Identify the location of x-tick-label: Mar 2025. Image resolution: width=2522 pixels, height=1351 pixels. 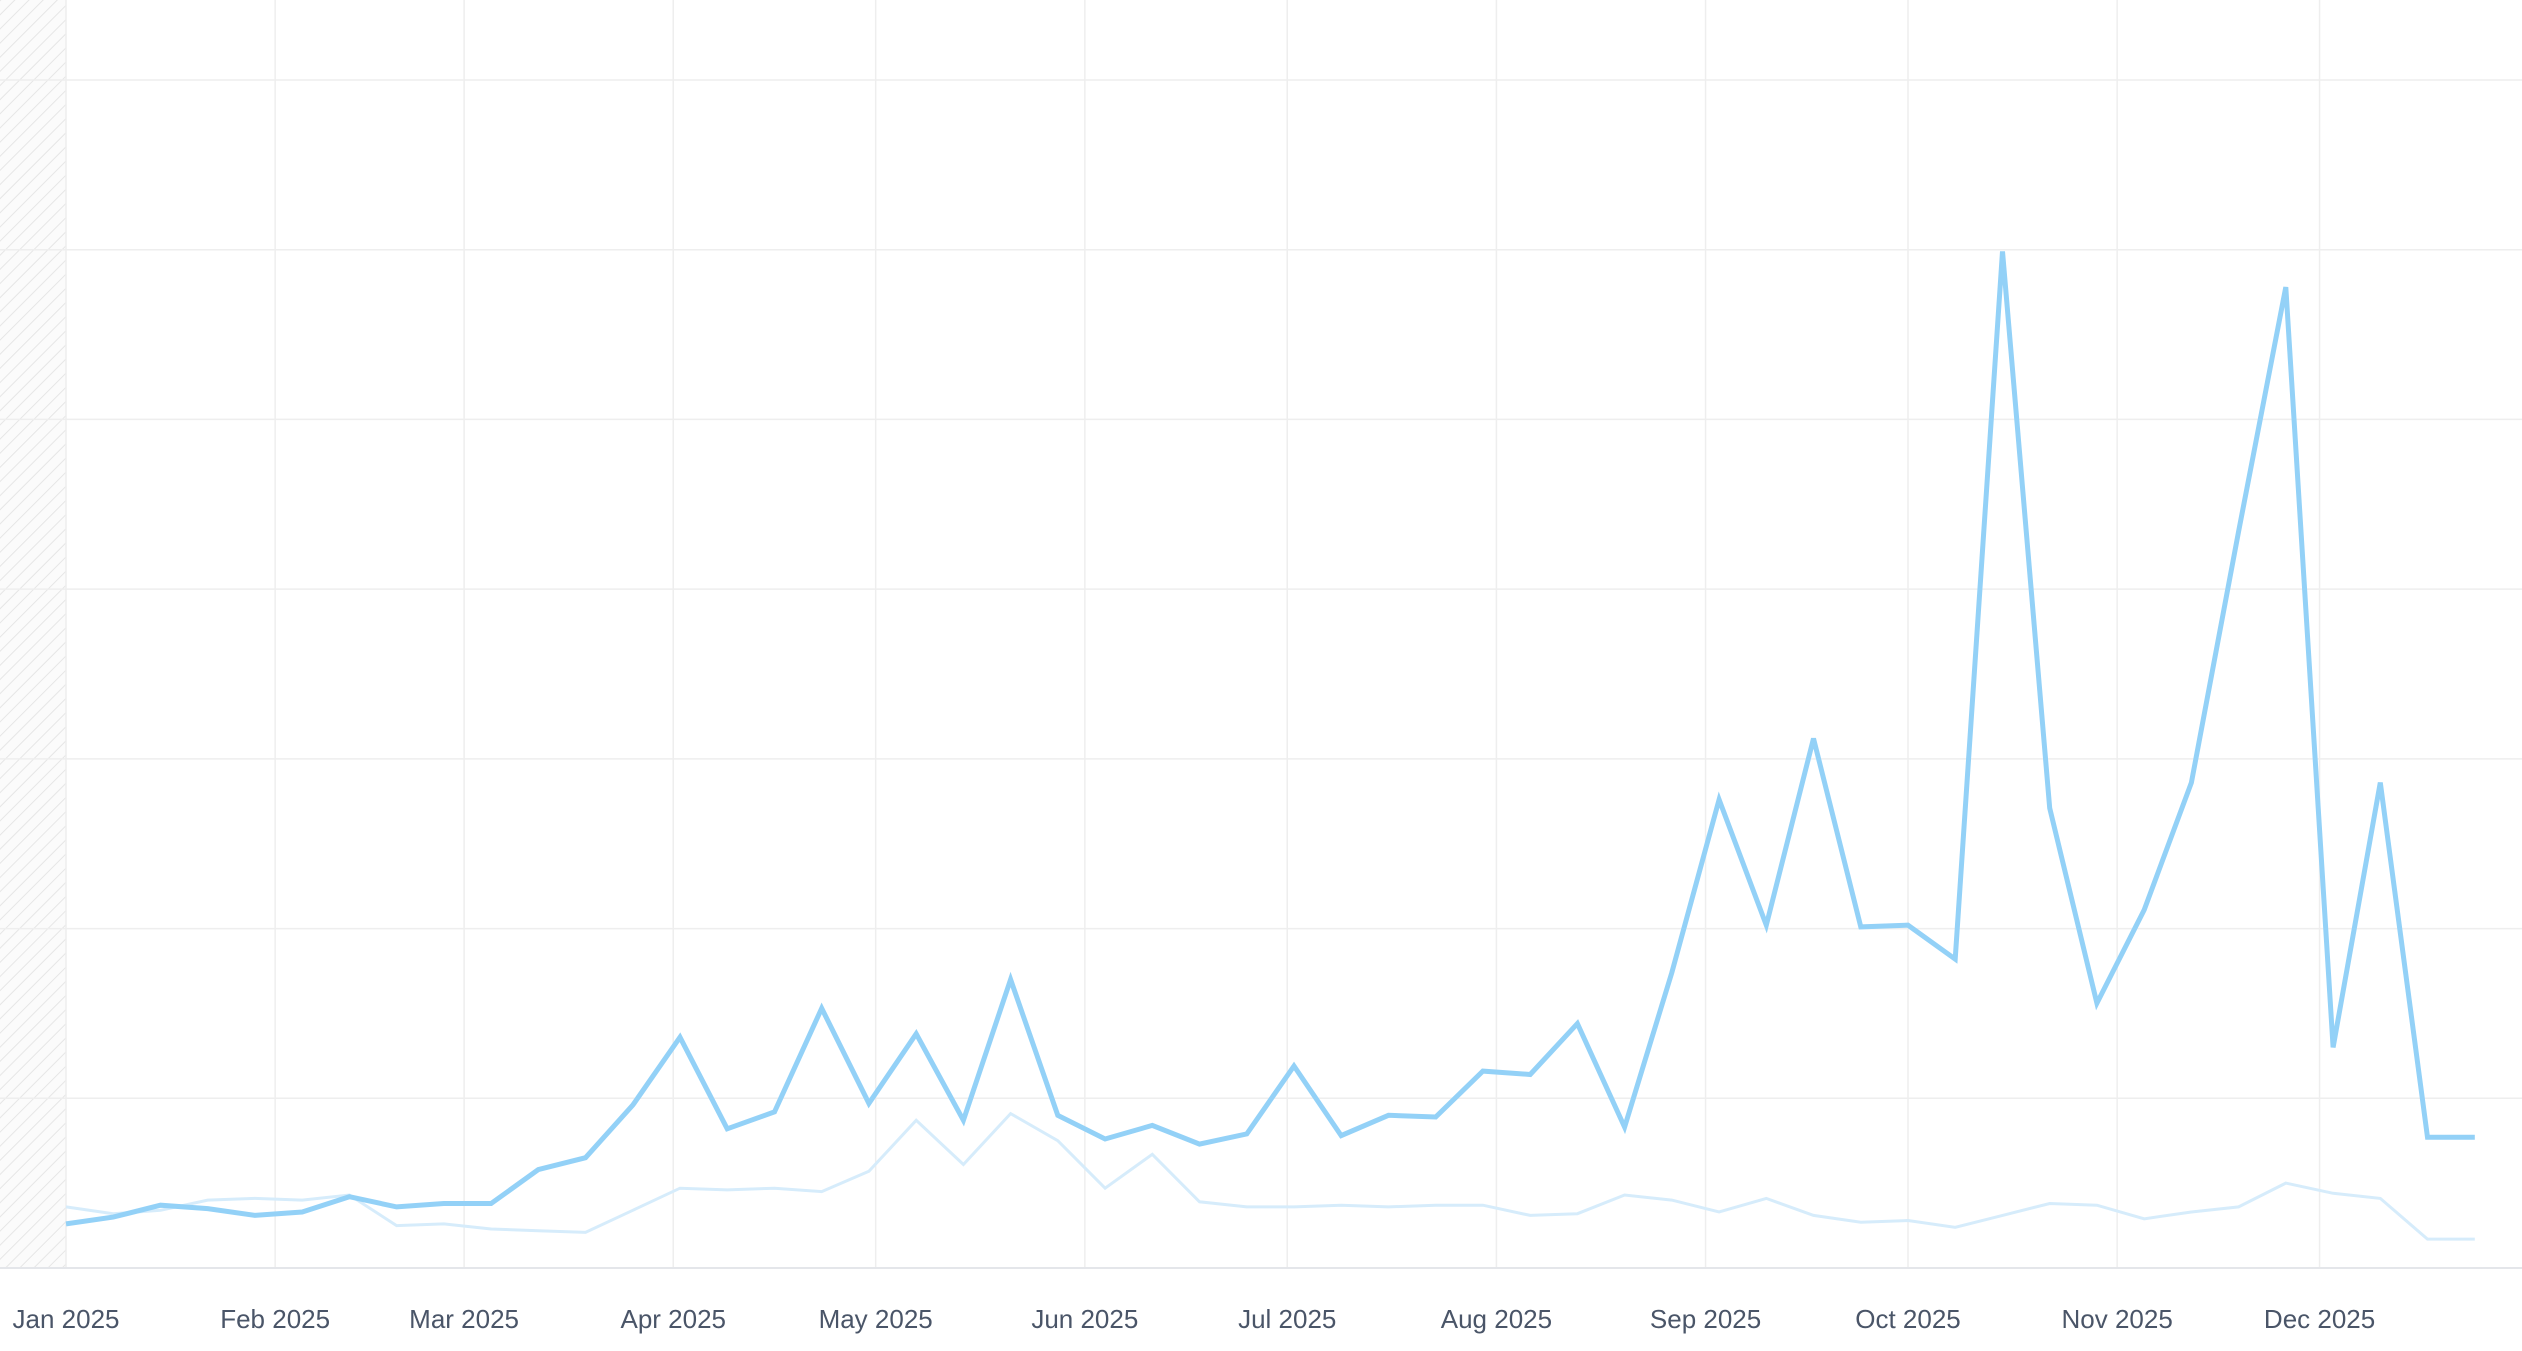
(464, 1319).